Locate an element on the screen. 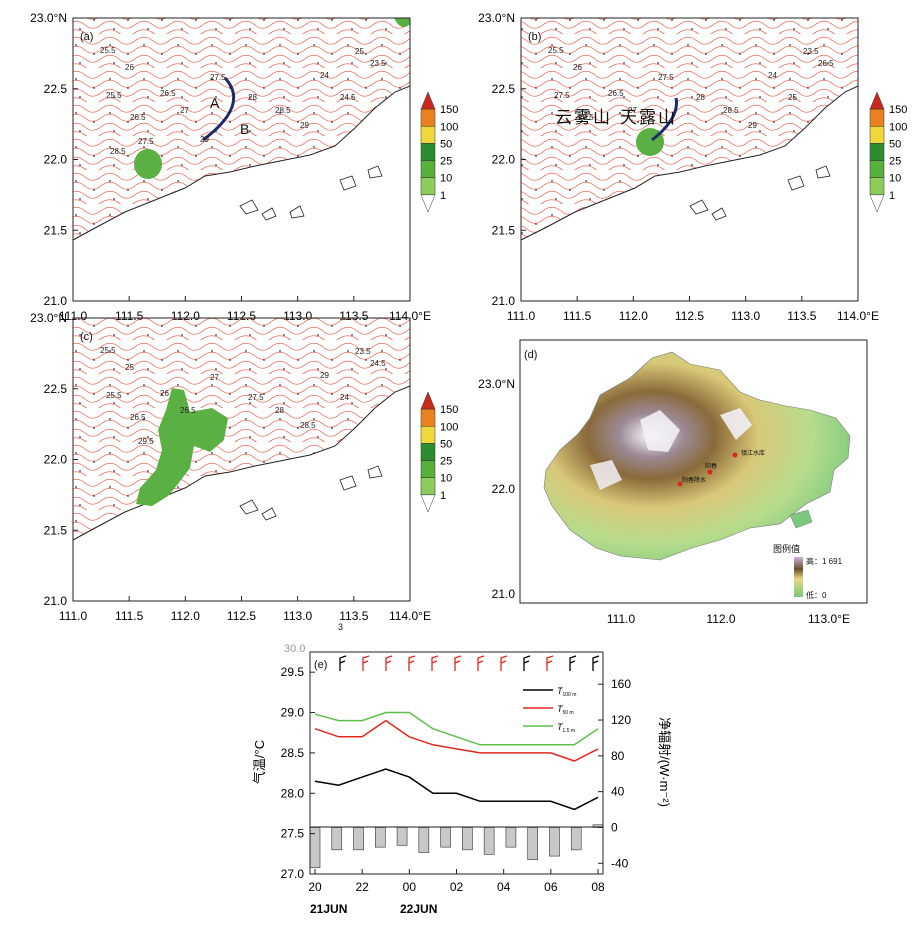 The height and width of the screenshot is (927, 912). panel-b-islands is located at coordinates (760, 193).